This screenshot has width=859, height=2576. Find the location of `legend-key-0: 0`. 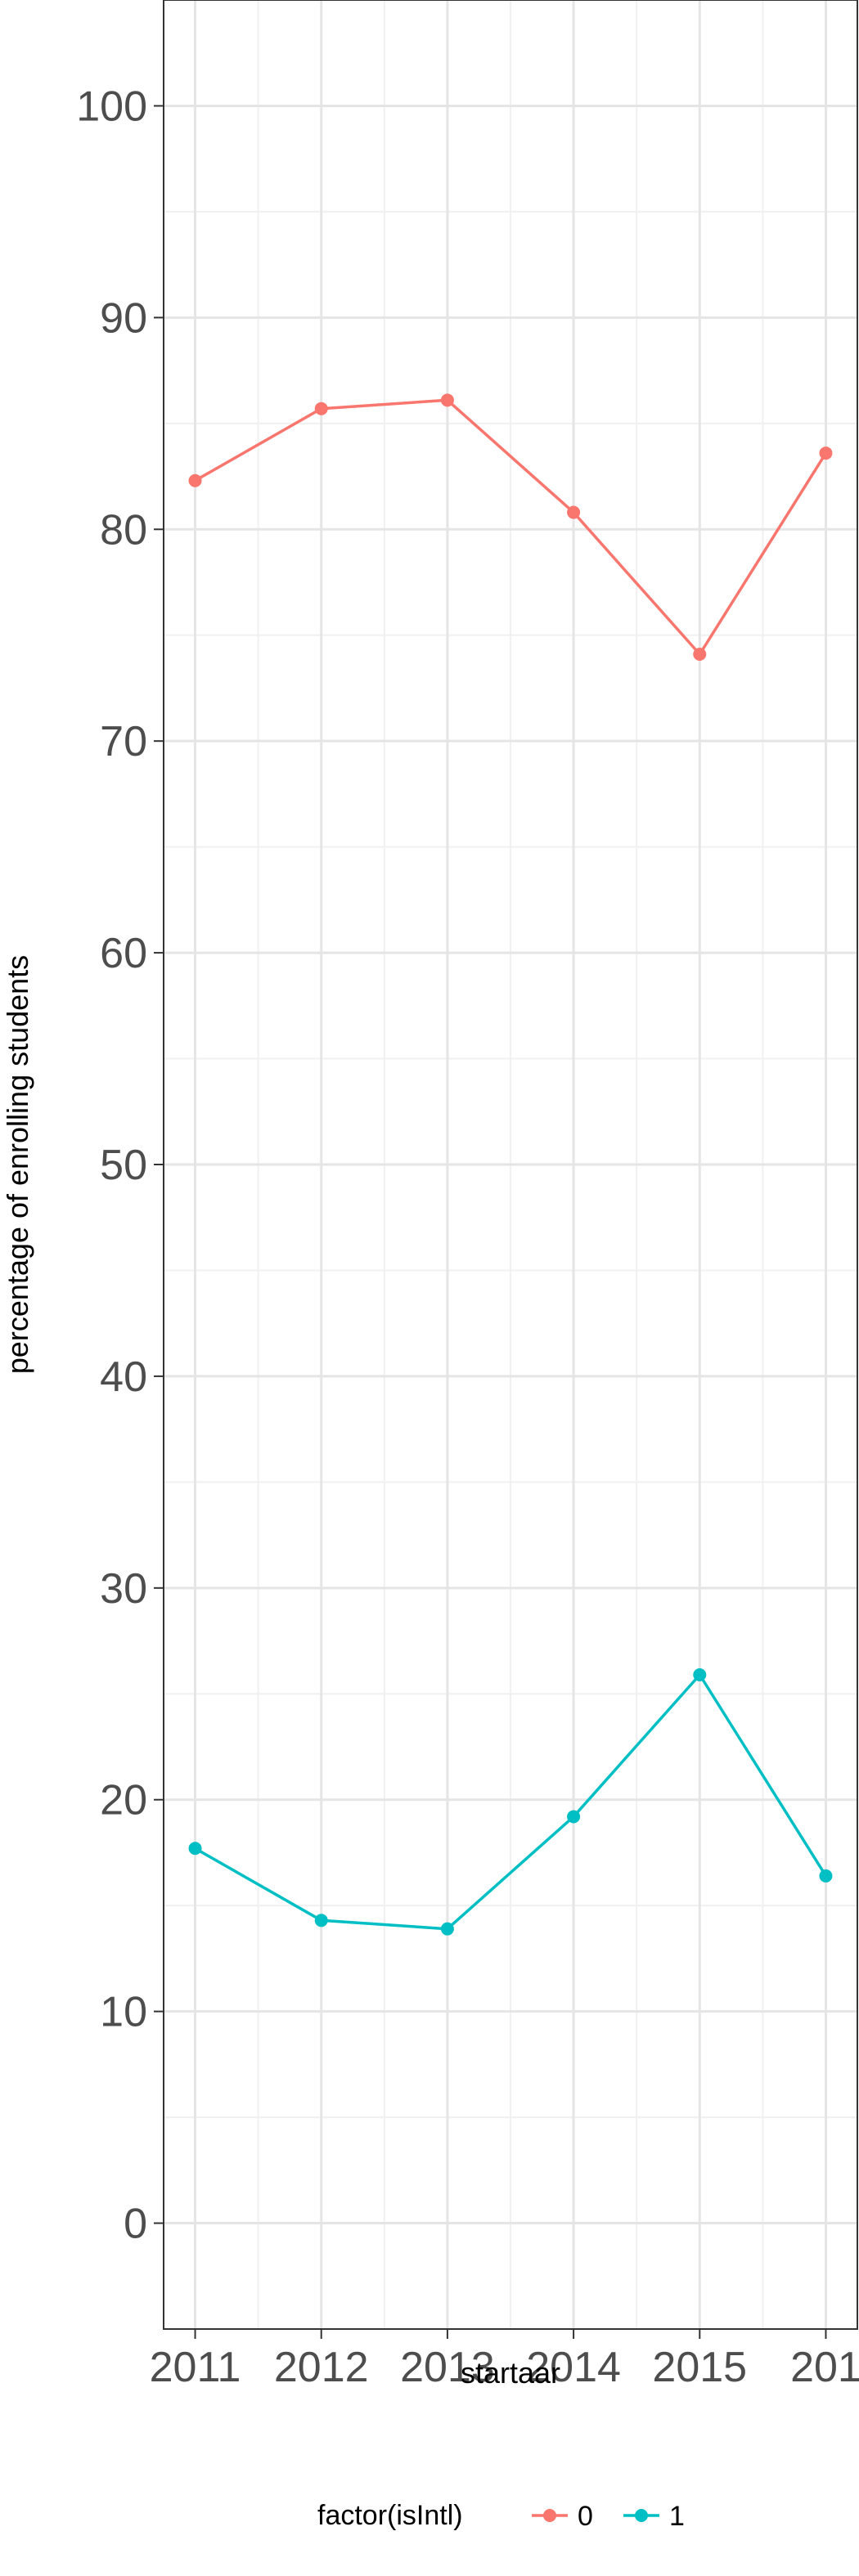

legend-key-0: 0 is located at coordinates (563, 2516).